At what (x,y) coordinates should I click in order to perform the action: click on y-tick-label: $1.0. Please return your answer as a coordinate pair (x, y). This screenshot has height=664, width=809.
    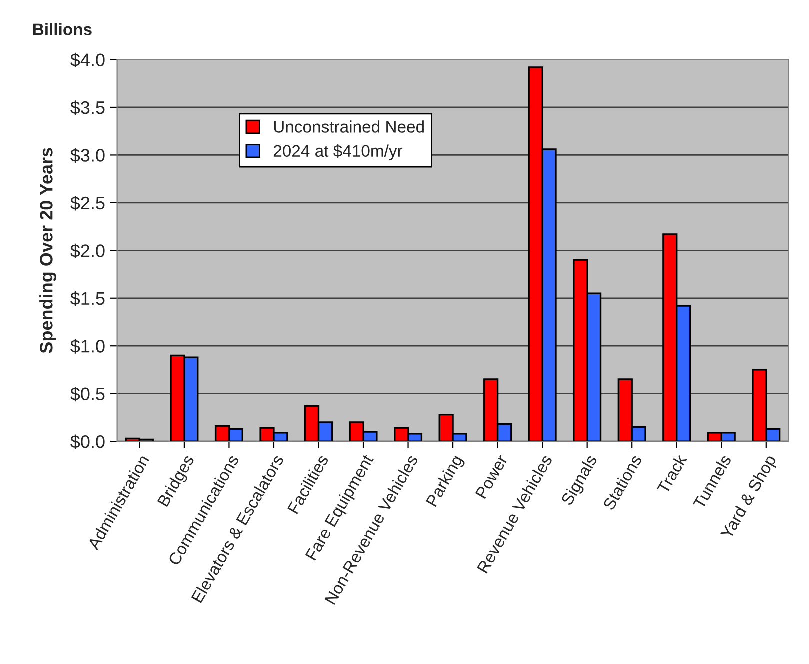
    Looking at the image, I should click on (87, 346).